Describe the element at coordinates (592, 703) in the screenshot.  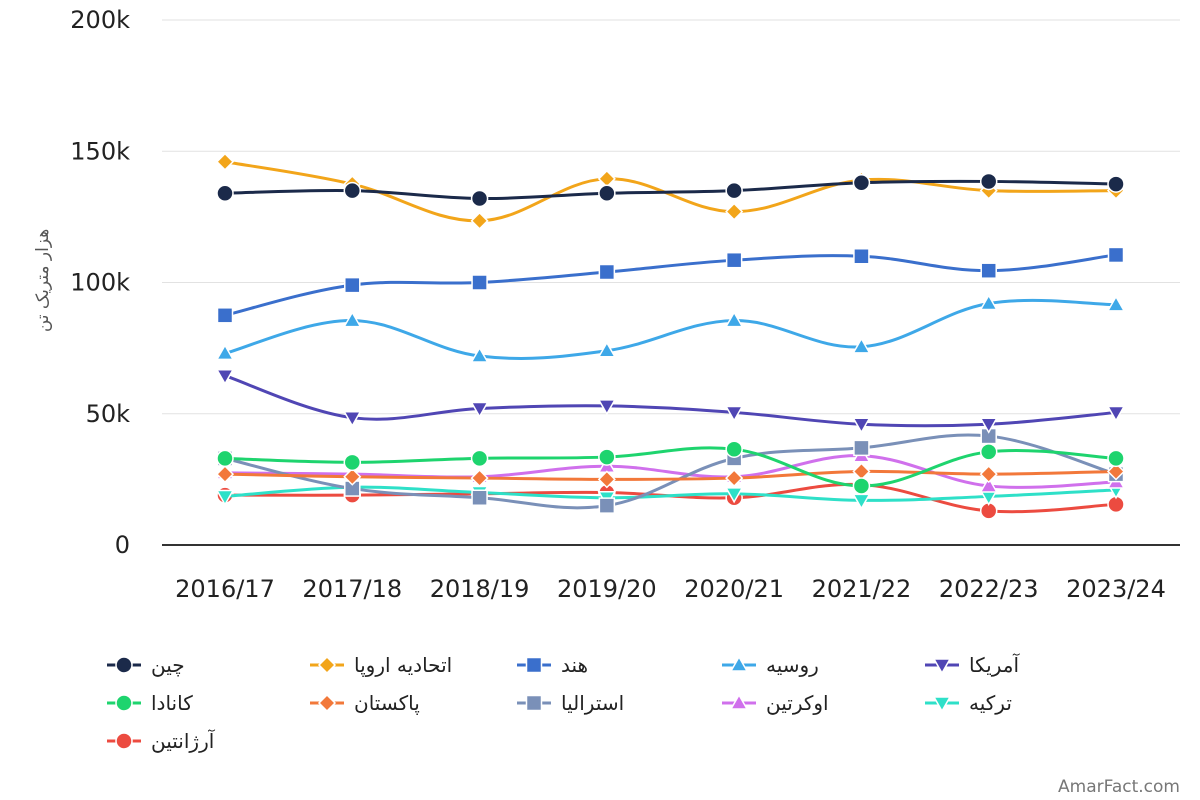
I see `legend-label: استرالیا` at that location.